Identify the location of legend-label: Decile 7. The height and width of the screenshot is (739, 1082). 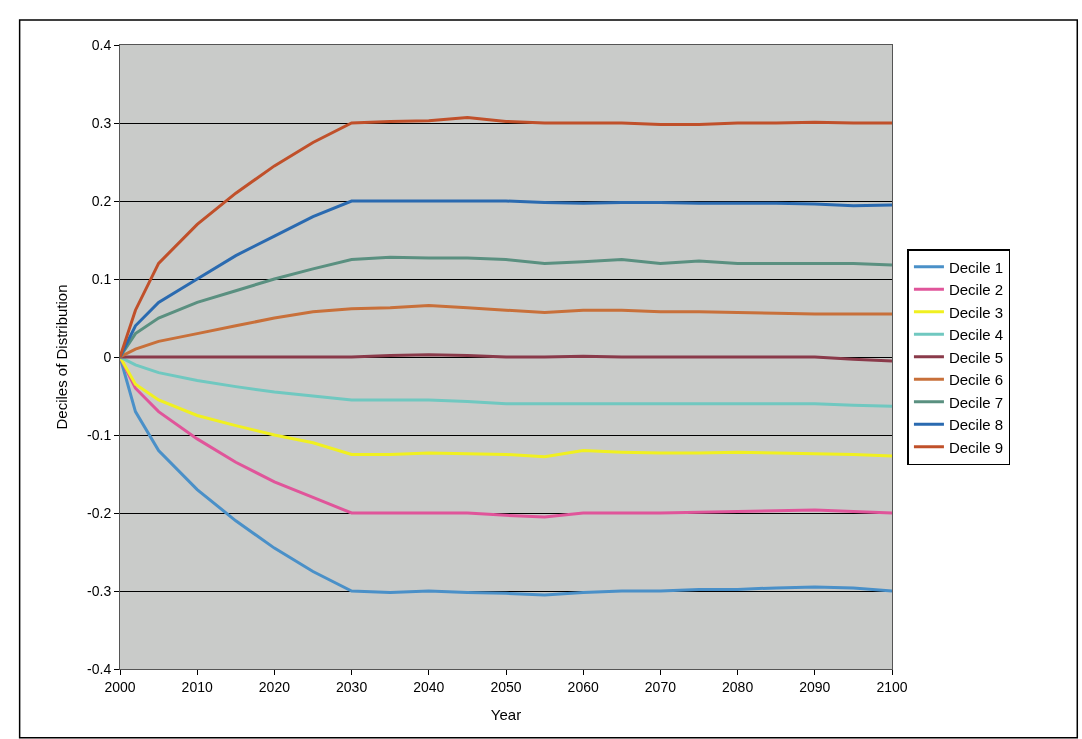
(976, 402).